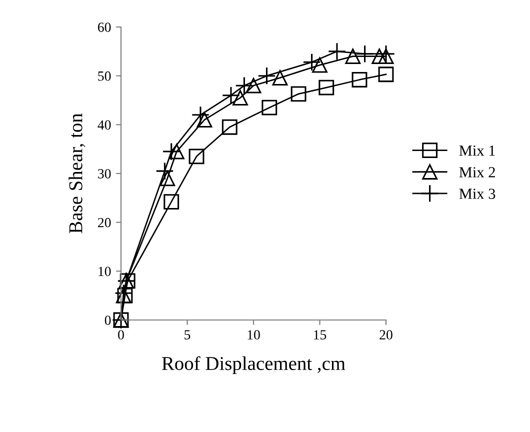 The height and width of the screenshot is (432, 530). What do you see at coordinates (107, 320) in the screenshot?
I see `y-tick-label: 0` at bounding box center [107, 320].